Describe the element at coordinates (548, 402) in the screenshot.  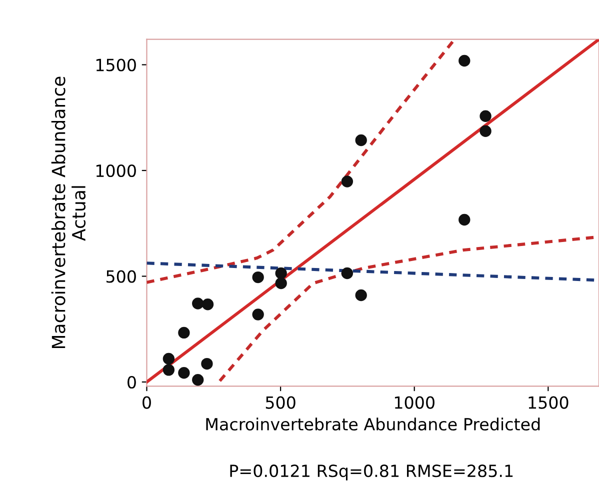
I see `x-tick-label: 1500` at that location.